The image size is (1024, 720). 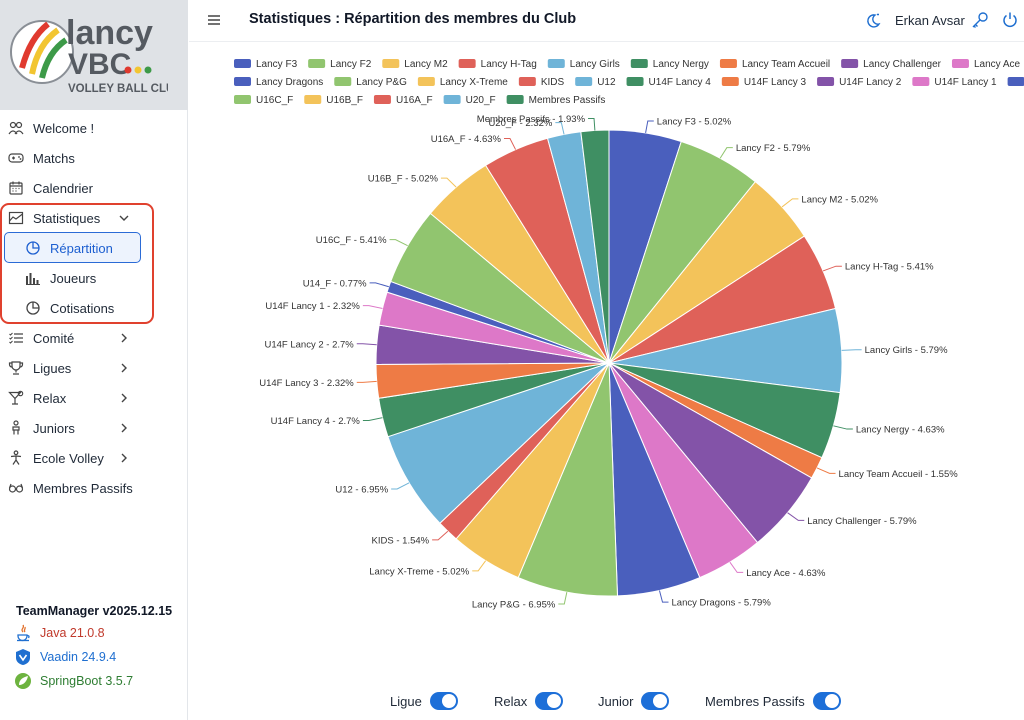 I want to click on toggle-membres-passifs: Membres Passifs, so click(x=773, y=701).